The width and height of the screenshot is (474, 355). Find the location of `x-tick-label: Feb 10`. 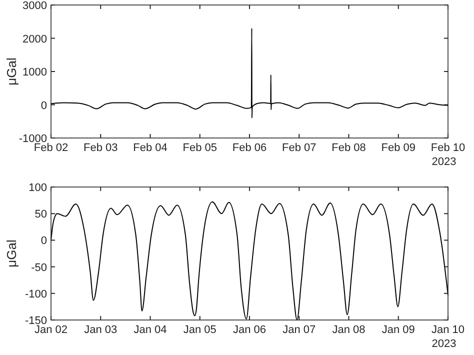

x-tick-label: Feb 10 is located at coordinates (448, 148).